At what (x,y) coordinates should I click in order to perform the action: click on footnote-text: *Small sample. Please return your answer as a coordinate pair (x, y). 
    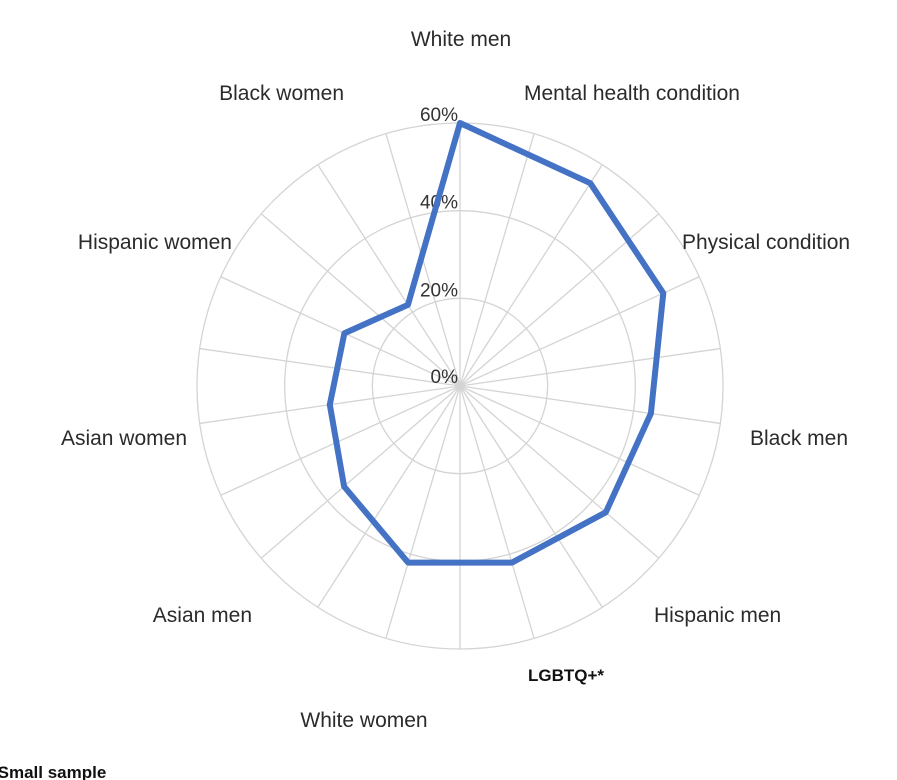
    Looking at the image, I should click on (53, 771).